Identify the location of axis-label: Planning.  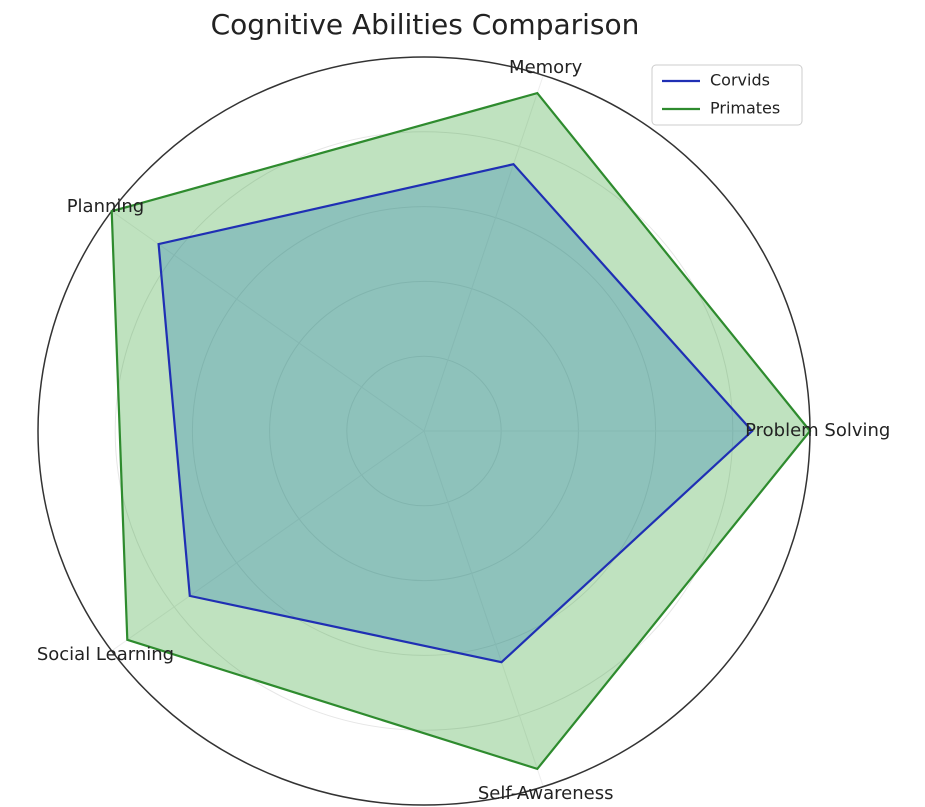
(106, 206).